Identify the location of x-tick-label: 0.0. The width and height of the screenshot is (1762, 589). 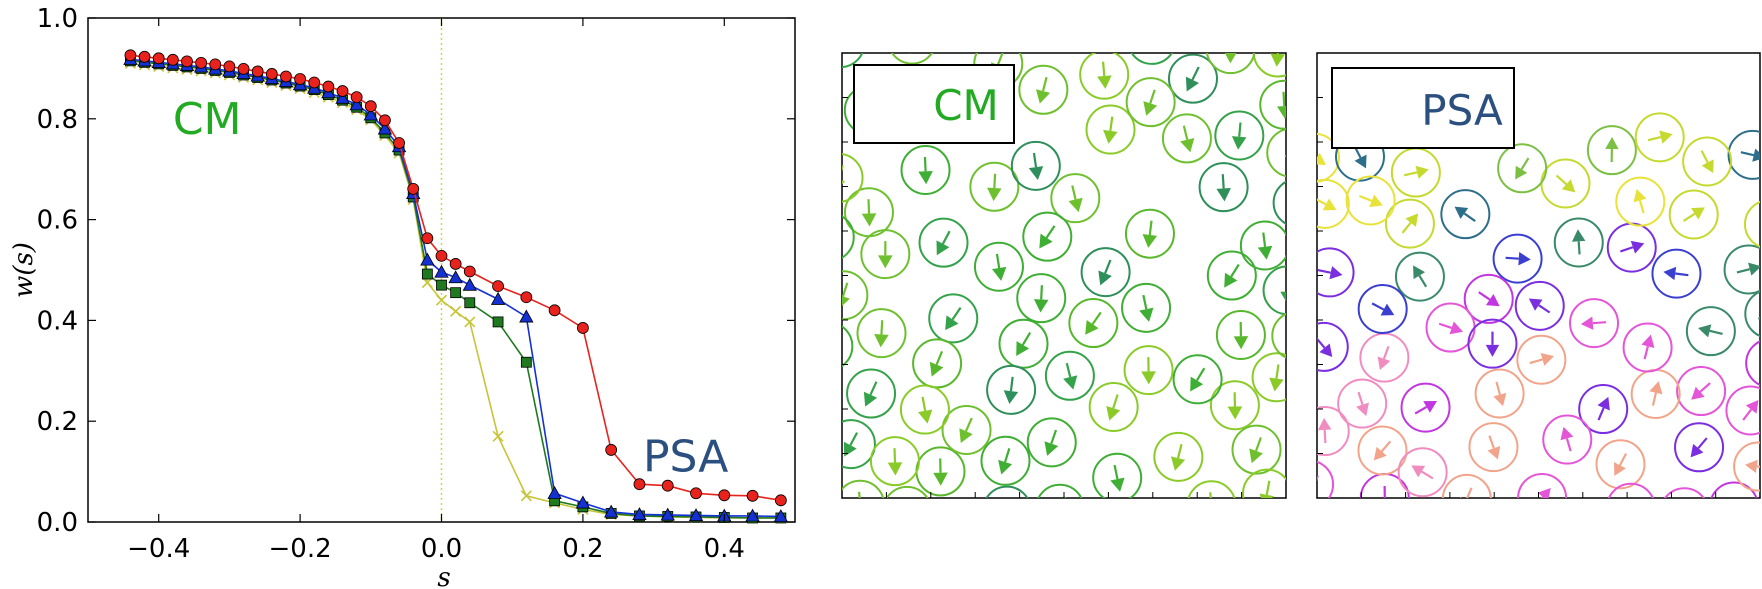
(441, 549).